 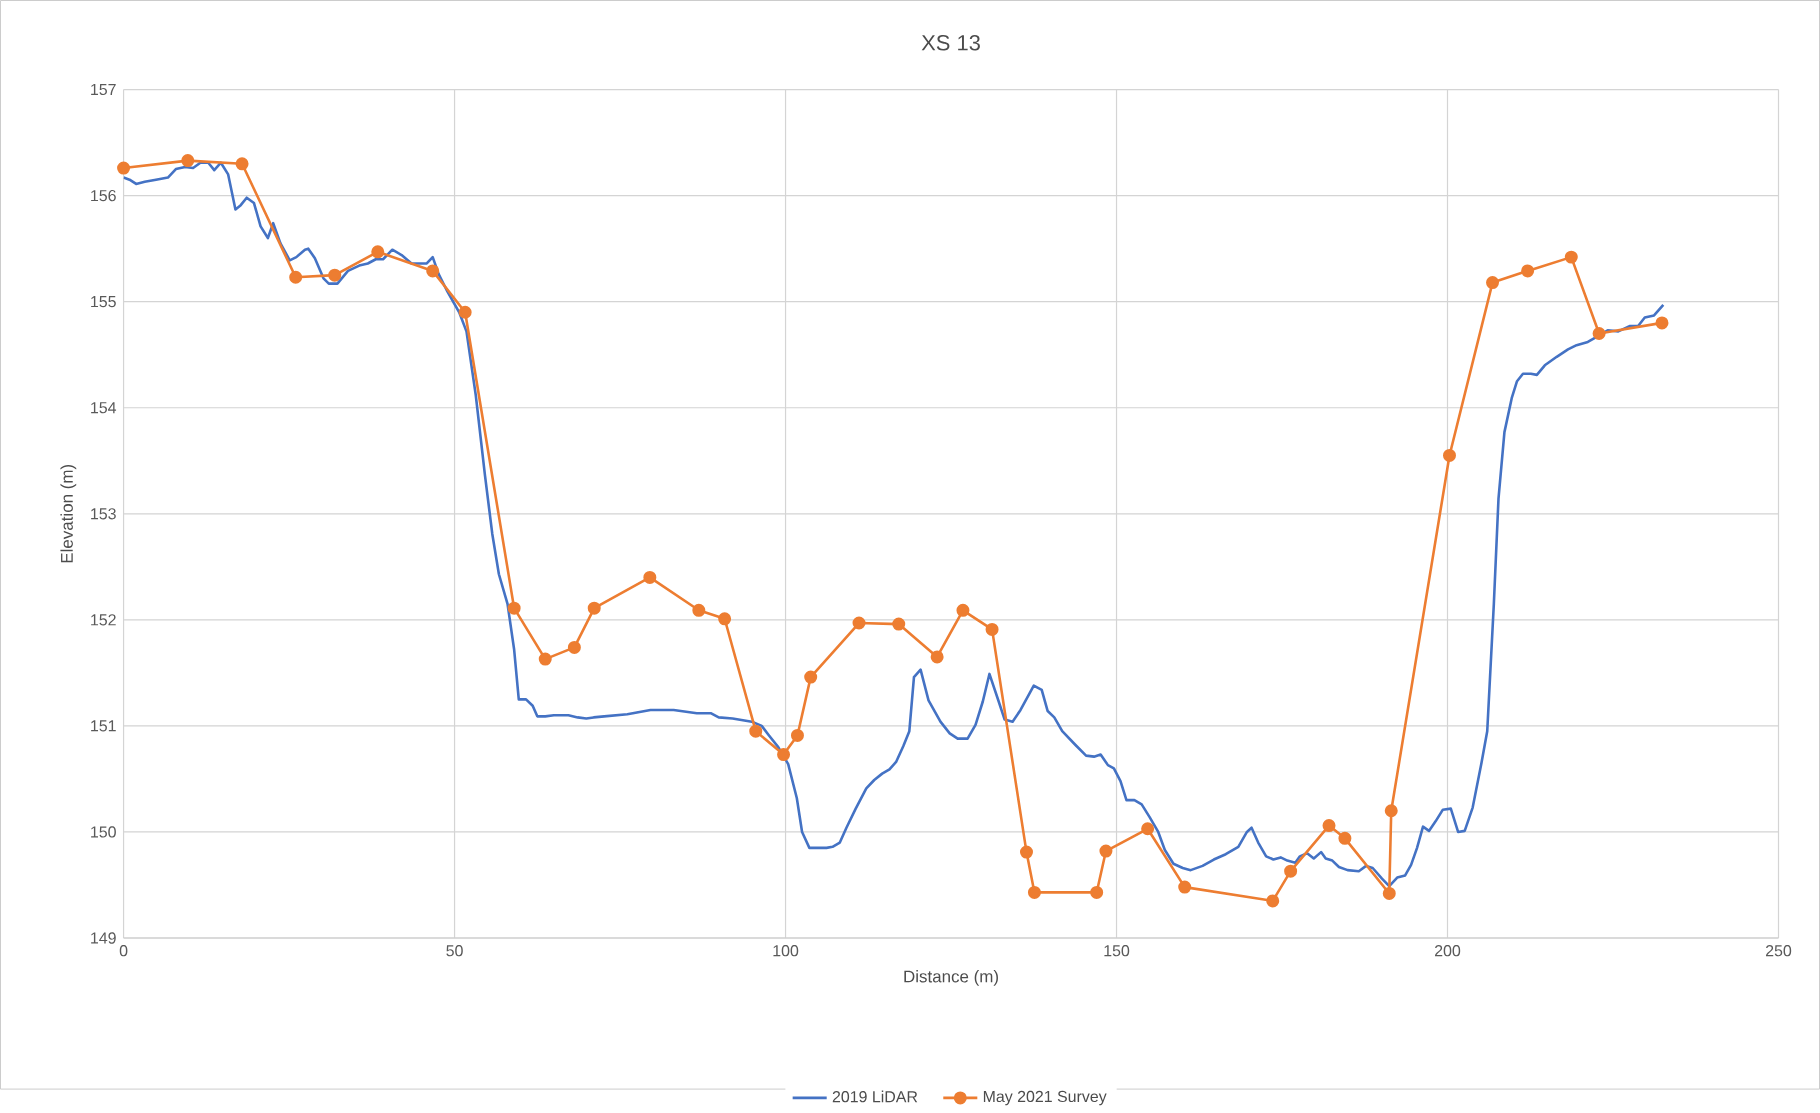 What do you see at coordinates (103, 726) in the screenshot?
I see `y-tick-label: 151` at bounding box center [103, 726].